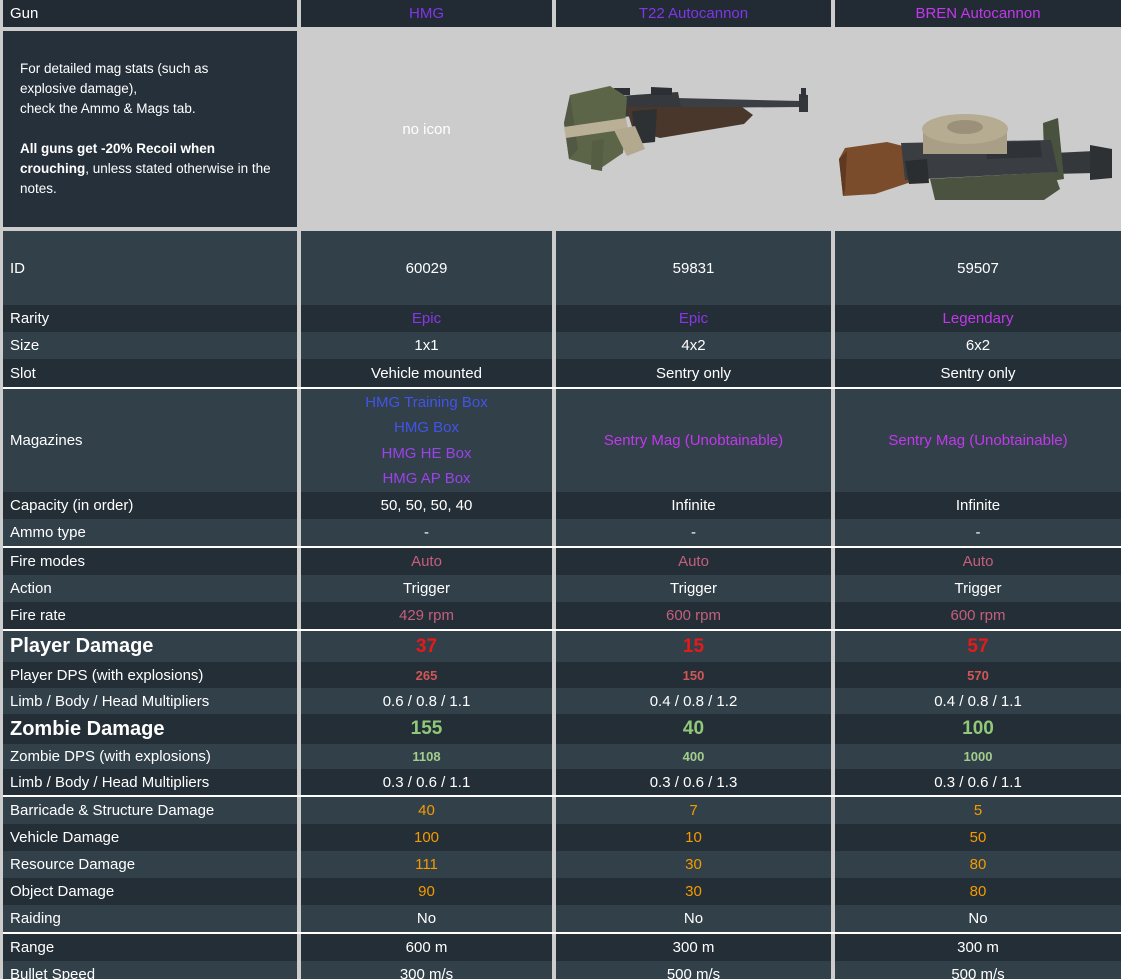  What do you see at coordinates (693, 532) in the screenshot?
I see `ammo-type-value-t22: -` at bounding box center [693, 532].